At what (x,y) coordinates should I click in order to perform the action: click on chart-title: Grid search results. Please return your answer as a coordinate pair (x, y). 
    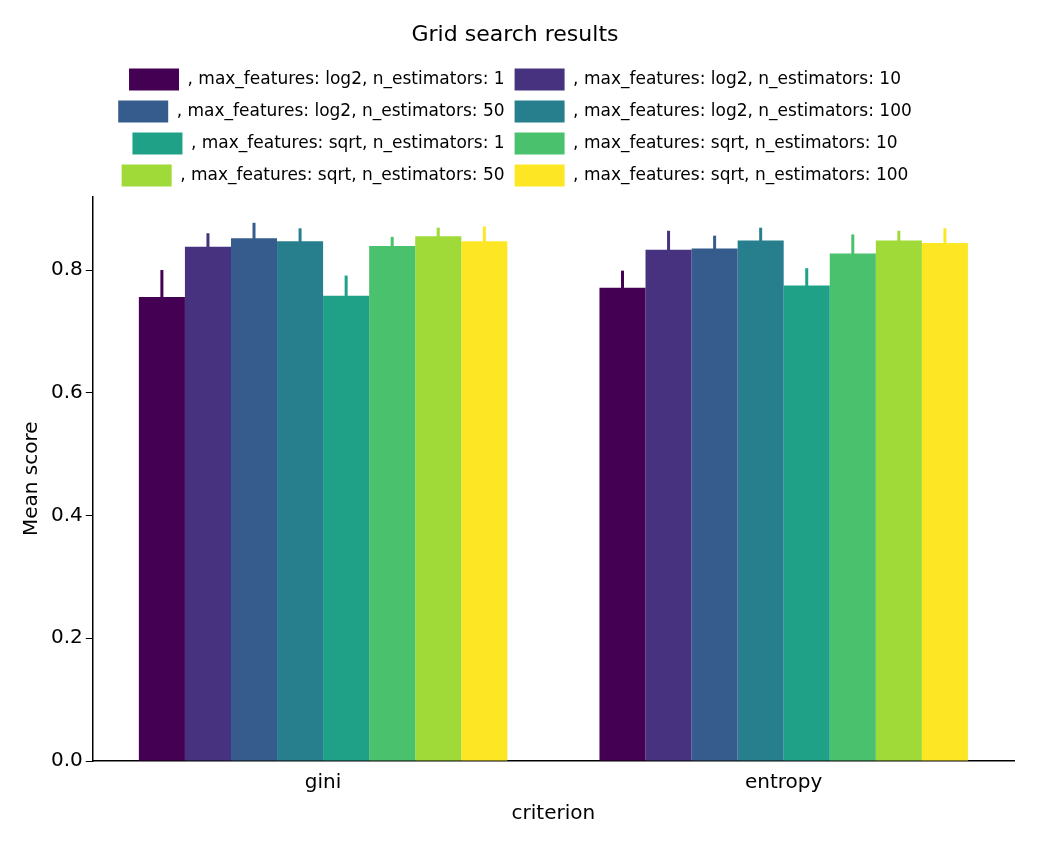
    Looking at the image, I should click on (515, 33).